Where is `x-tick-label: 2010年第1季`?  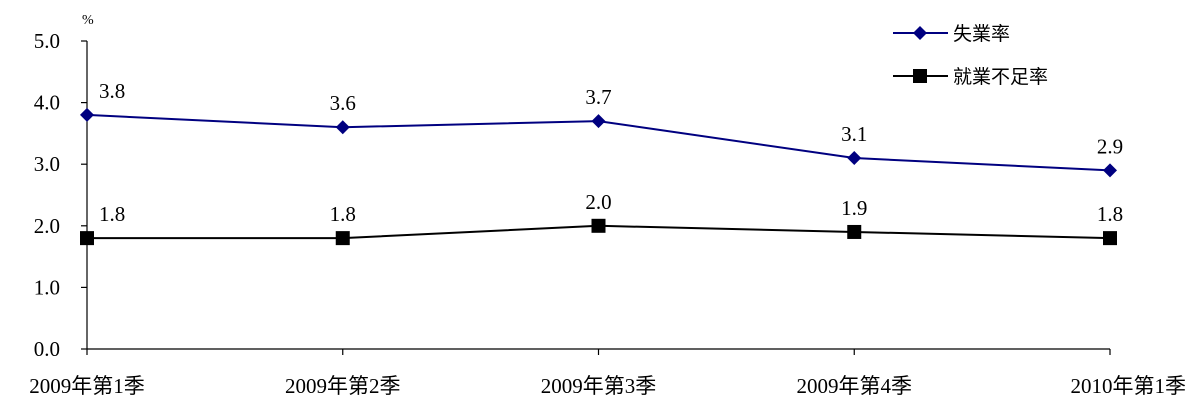
x-tick-label: 2010年第1季 is located at coordinates (1129, 386).